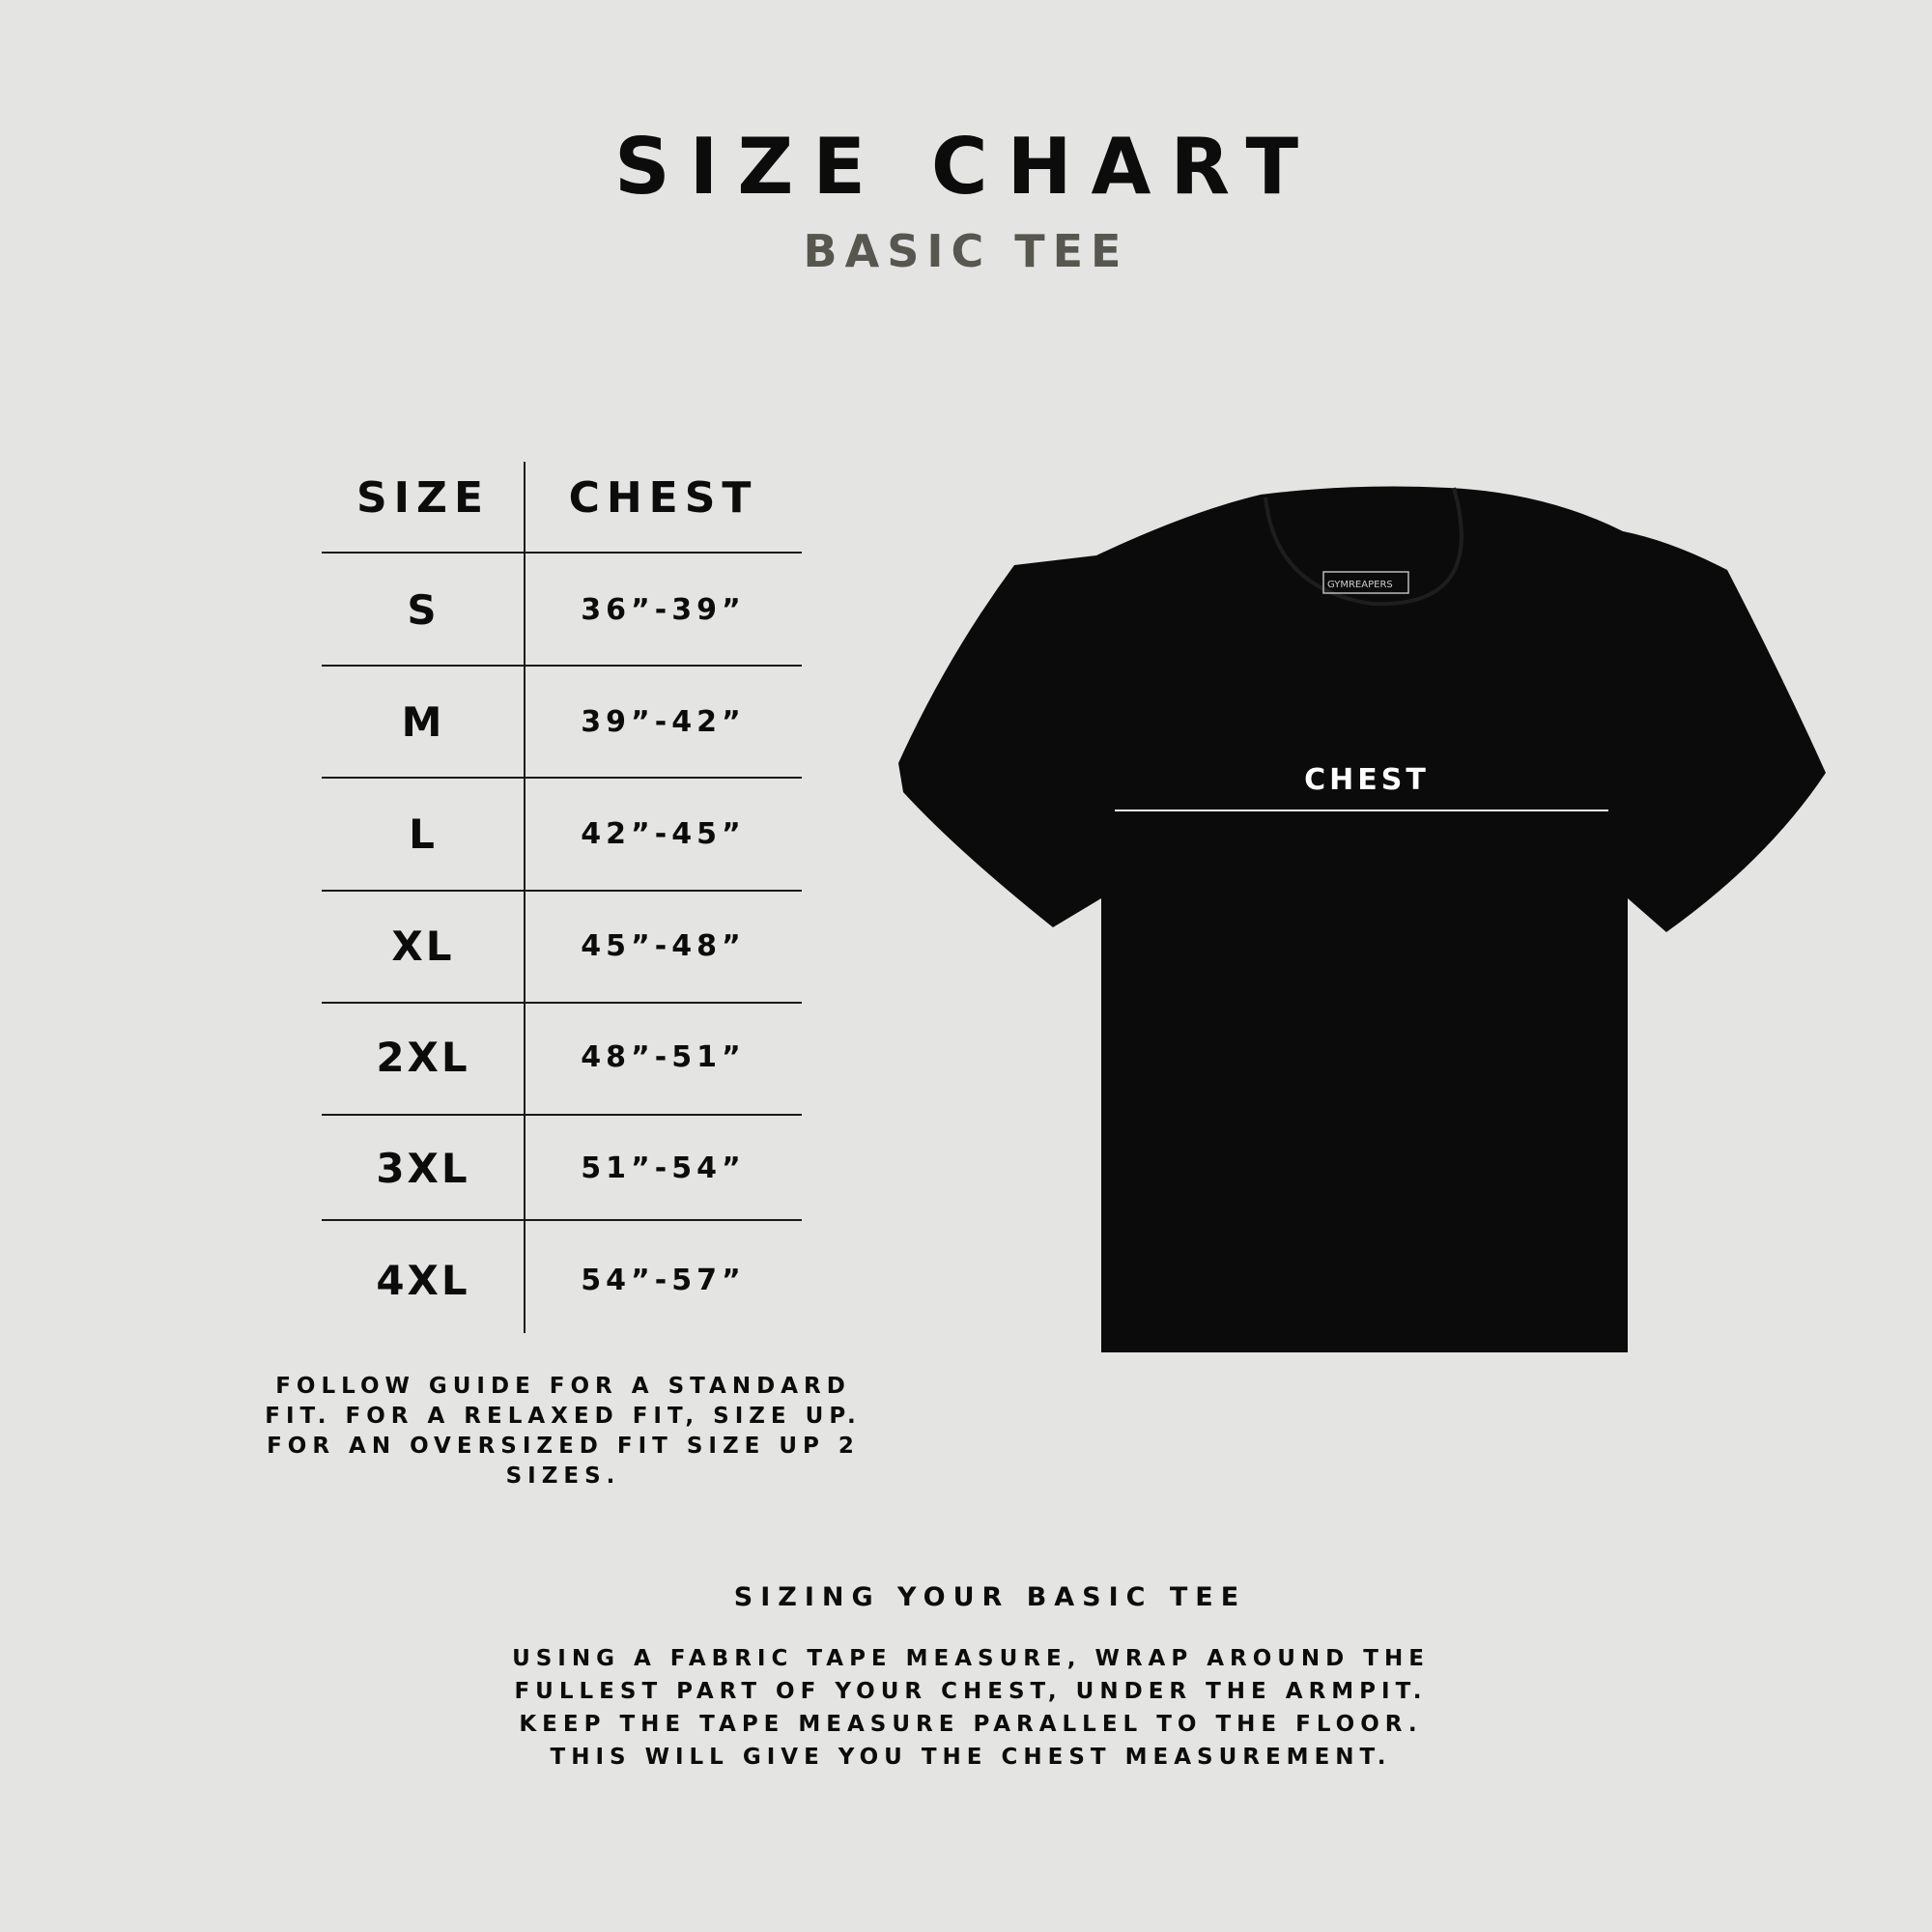 This screenshot has width=1932, height=1932. What do you see at coordinates (423, 834) in the screenshot?
I see `size-cell: L` at bounding box center [423, 834].